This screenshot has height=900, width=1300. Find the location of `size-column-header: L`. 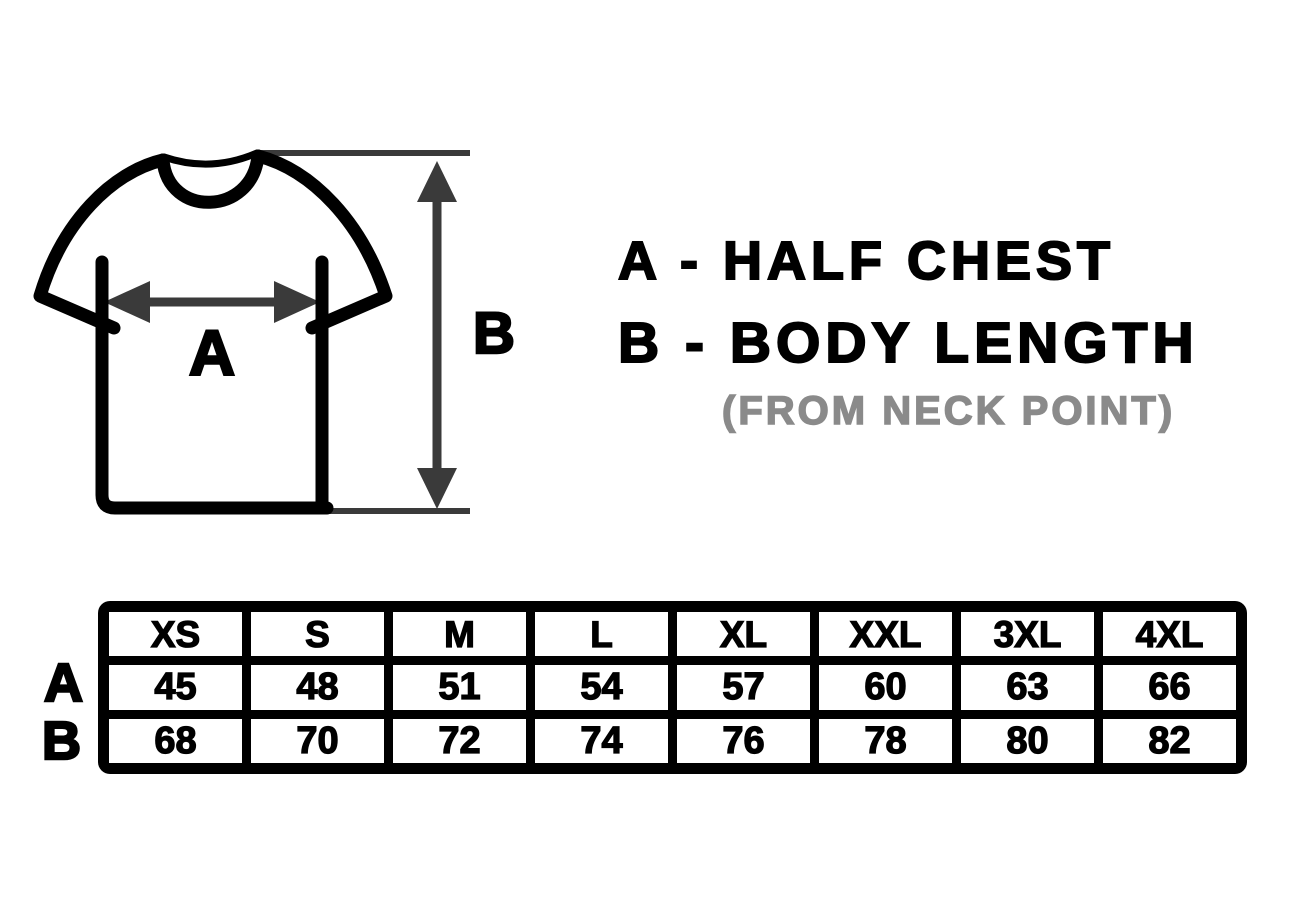

size-column-header: L is located at coordinates (601, 634).